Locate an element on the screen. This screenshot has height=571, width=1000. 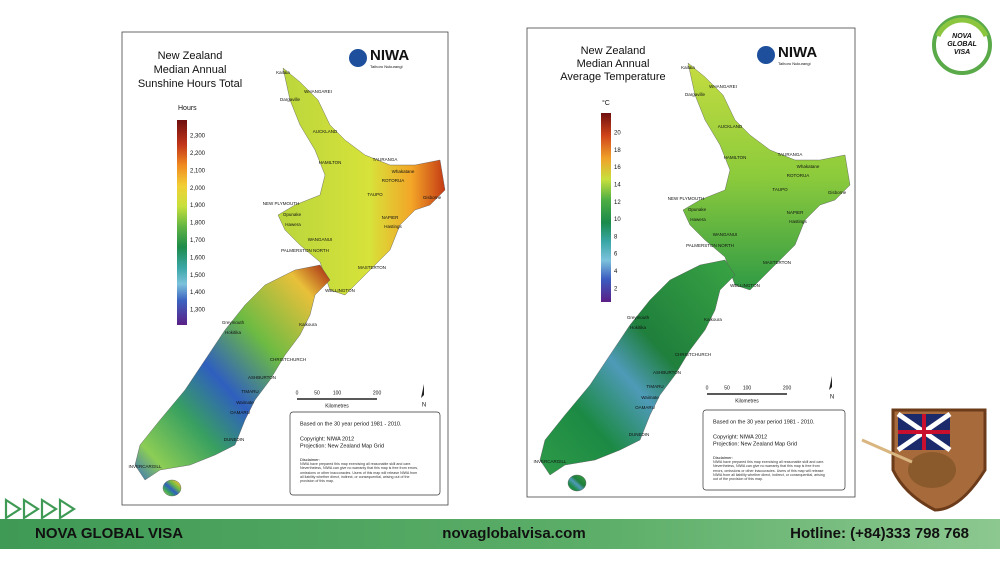
badge-ring is located at coordinates (962, 45).